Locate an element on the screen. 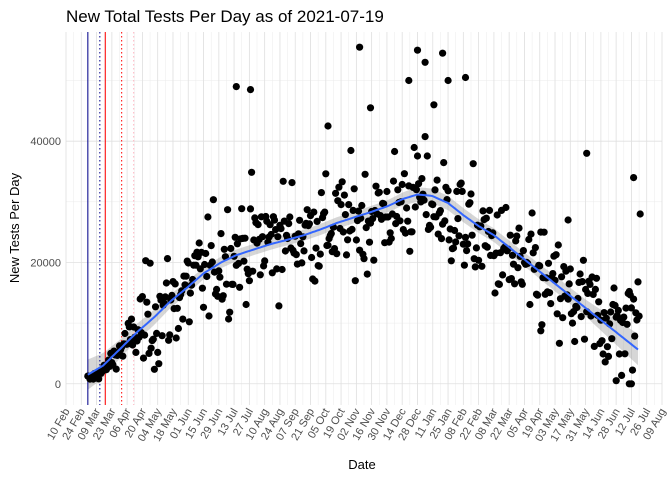  reference-lines is located at coordinates (111, 218).